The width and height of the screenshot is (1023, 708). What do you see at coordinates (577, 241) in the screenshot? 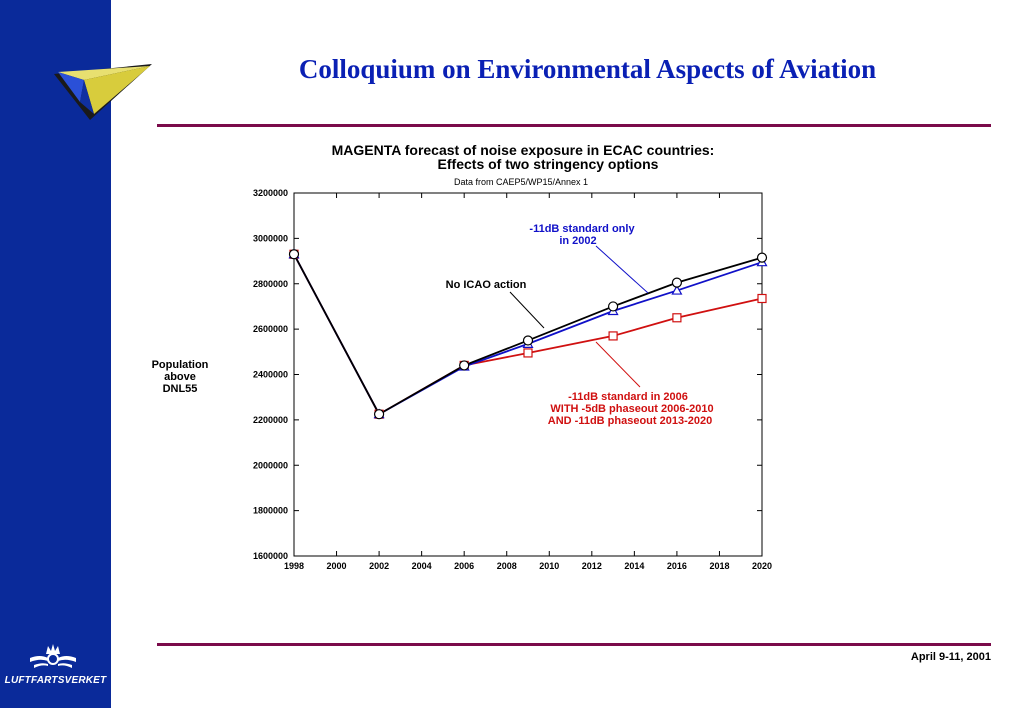
I see `annotation-std-2002-line2: in 2002` at bounding box center [577, 241].